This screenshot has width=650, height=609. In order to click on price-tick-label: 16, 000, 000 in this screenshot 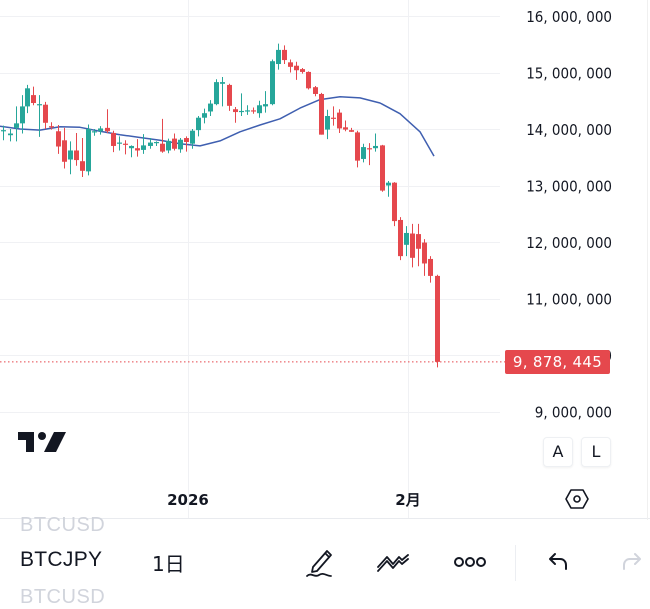, I will do `click(569, 17)`.